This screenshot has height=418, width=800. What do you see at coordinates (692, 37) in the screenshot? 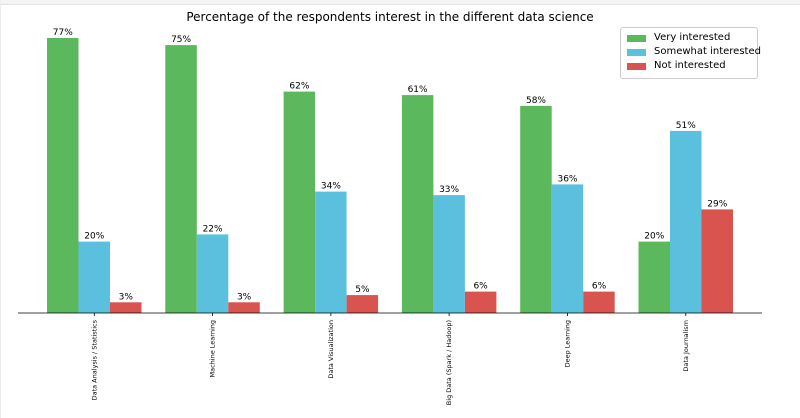
I see `legend-label-very-interested: Very interested` at bounding box center [692, 37].